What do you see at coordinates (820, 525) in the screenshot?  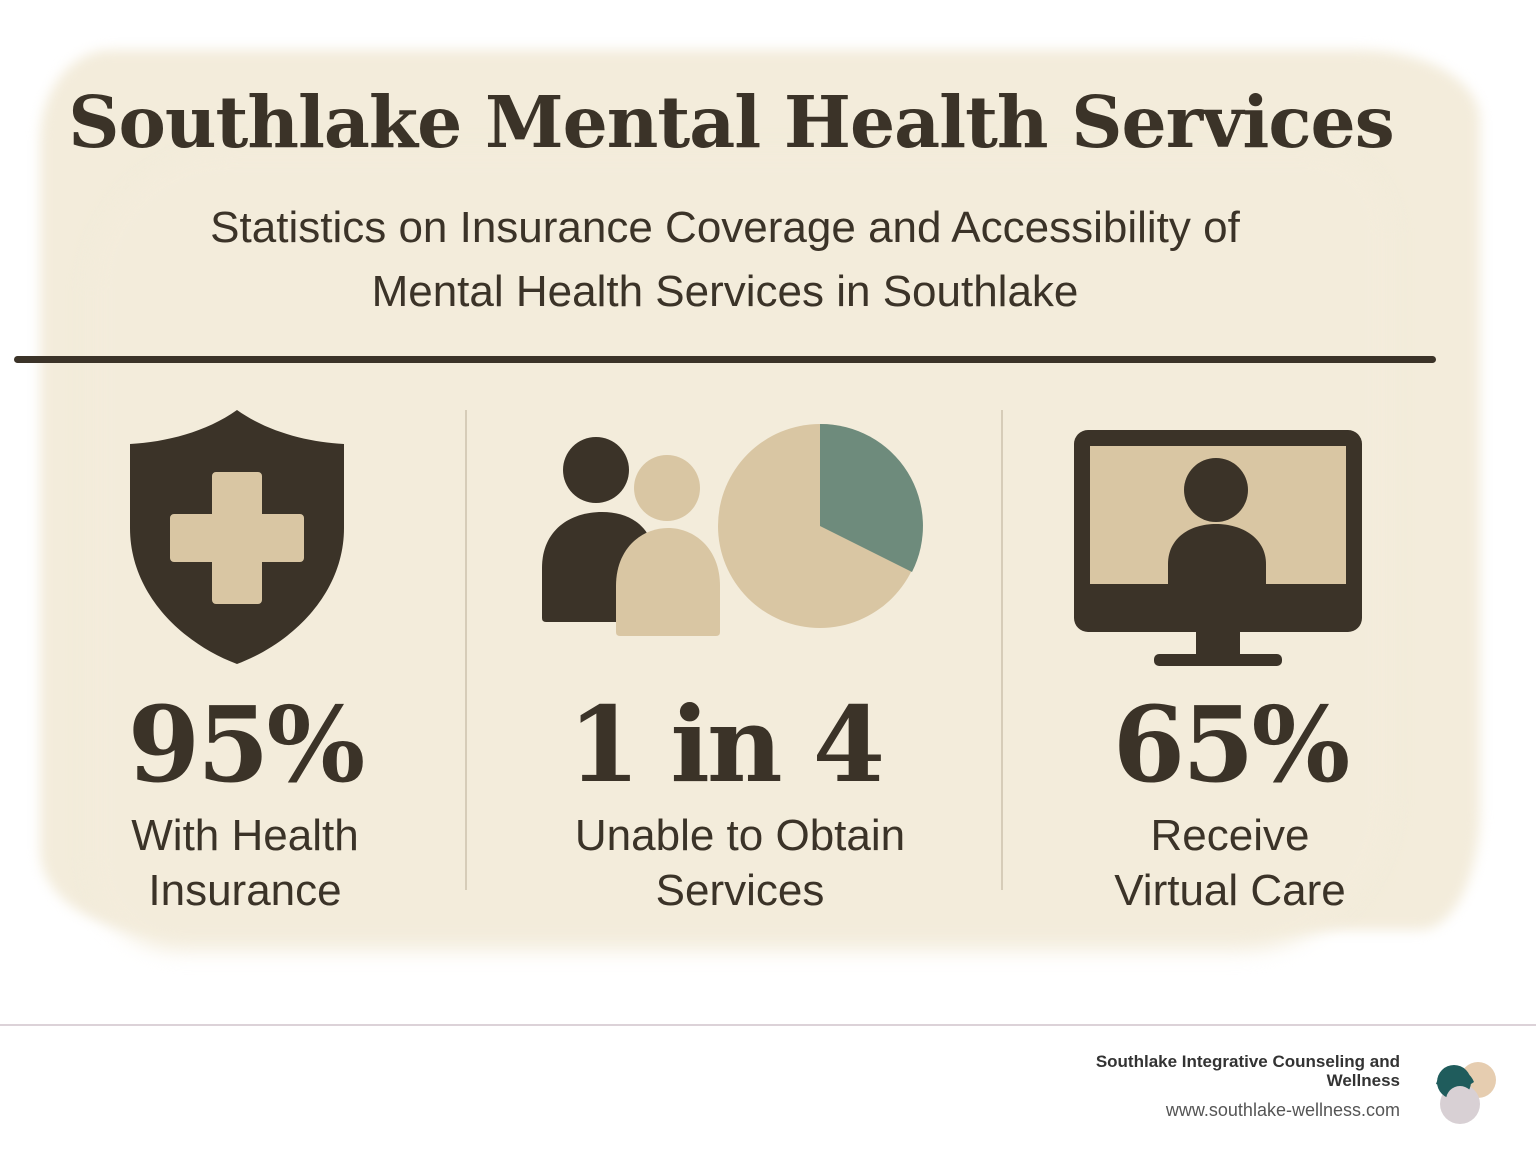 I see `pie-chart-icon` at bounding box center [820, 525].